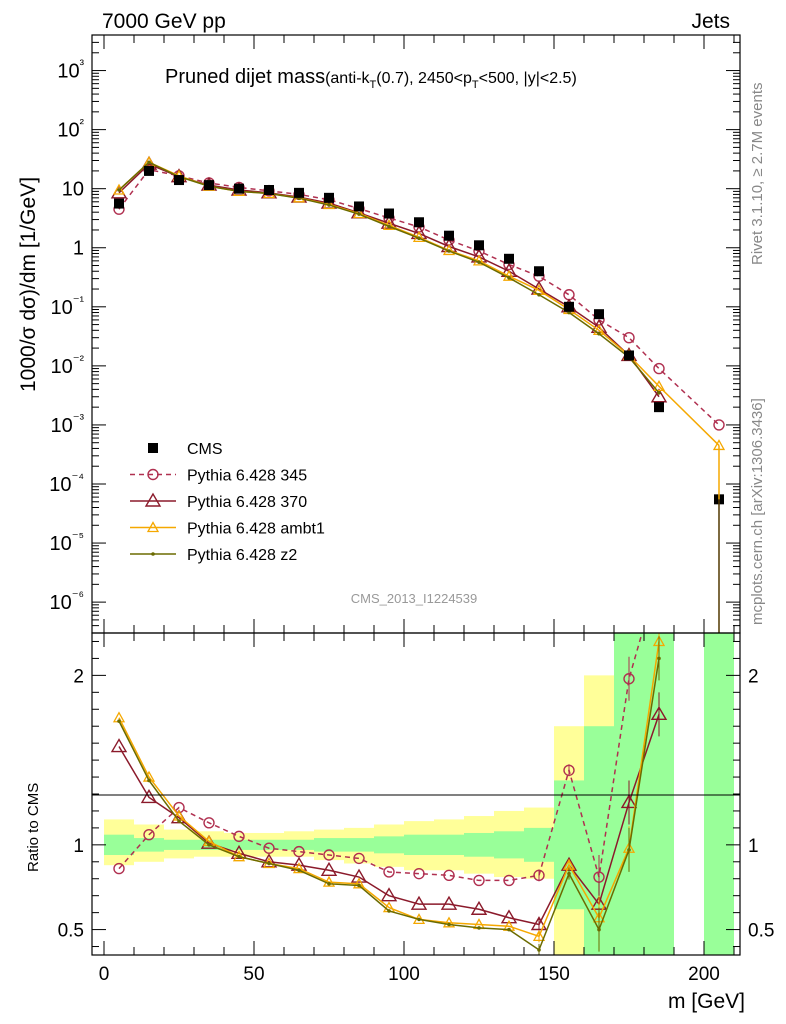  What do you see at coordinates (66, 483) in the screenshot?
I see `y-tick-label-main: 10⁻⁴` at bounding box center [66, 483].